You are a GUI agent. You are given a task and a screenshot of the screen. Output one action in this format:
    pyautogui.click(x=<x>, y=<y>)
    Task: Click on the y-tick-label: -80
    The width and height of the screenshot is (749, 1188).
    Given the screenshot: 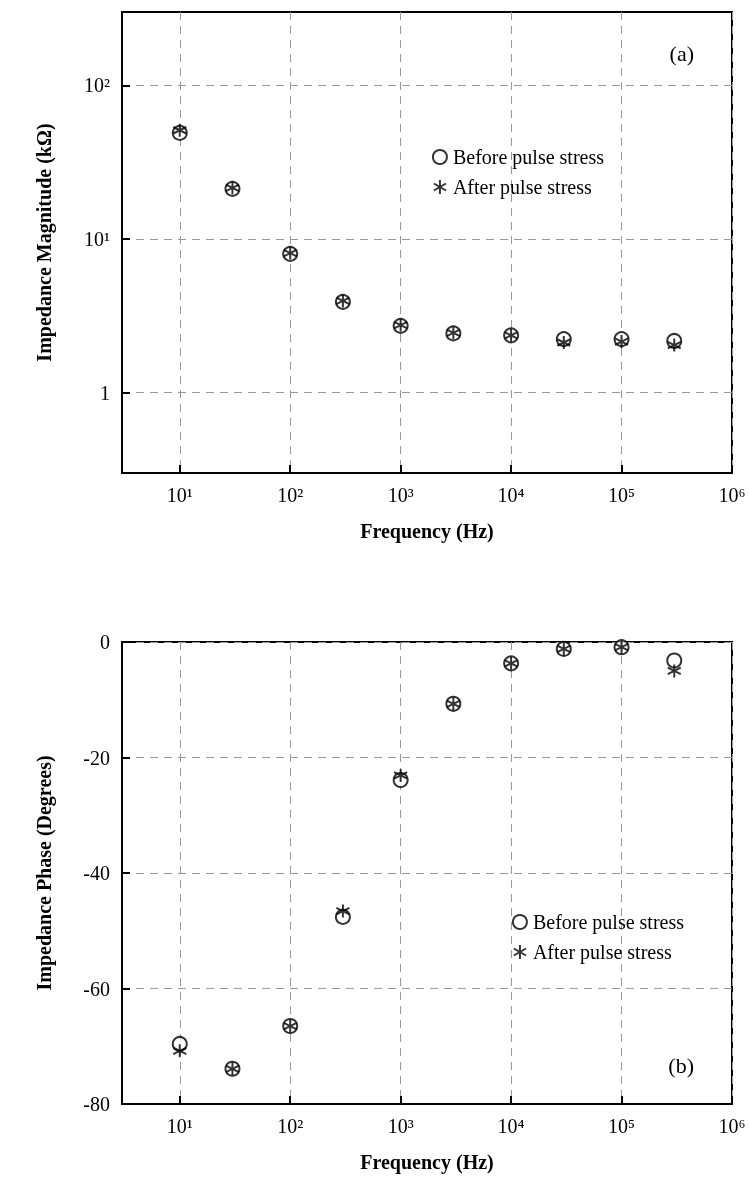 What is the action you would take?
    pyautogui.click(x=96, y=1104)
    